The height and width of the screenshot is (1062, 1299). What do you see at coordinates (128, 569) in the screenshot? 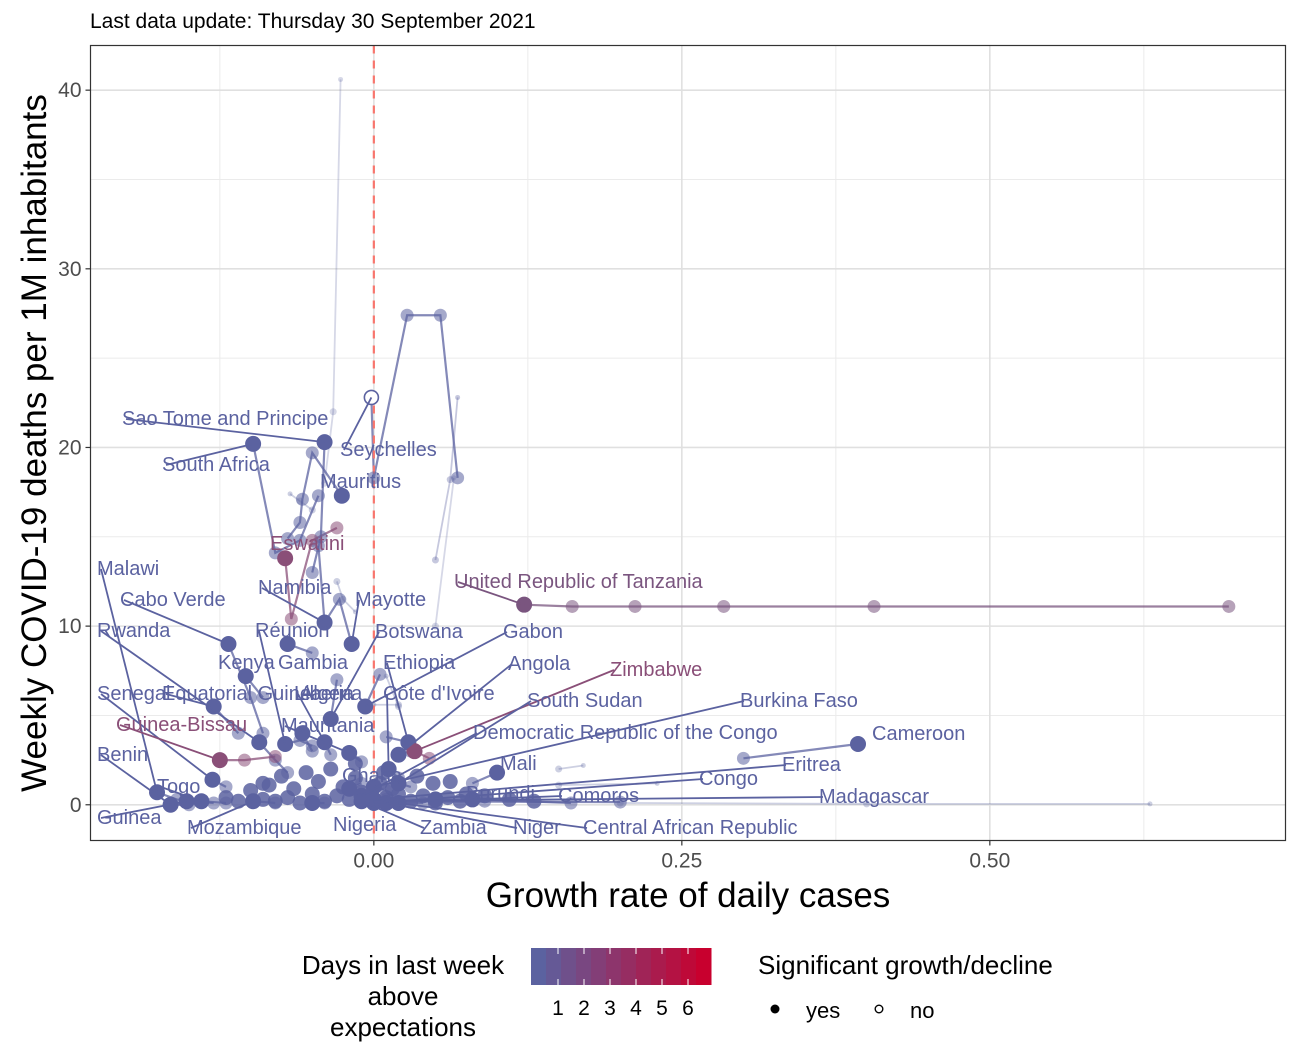
I see `label-malawi: Malawi` at bounding box center [128, 569].